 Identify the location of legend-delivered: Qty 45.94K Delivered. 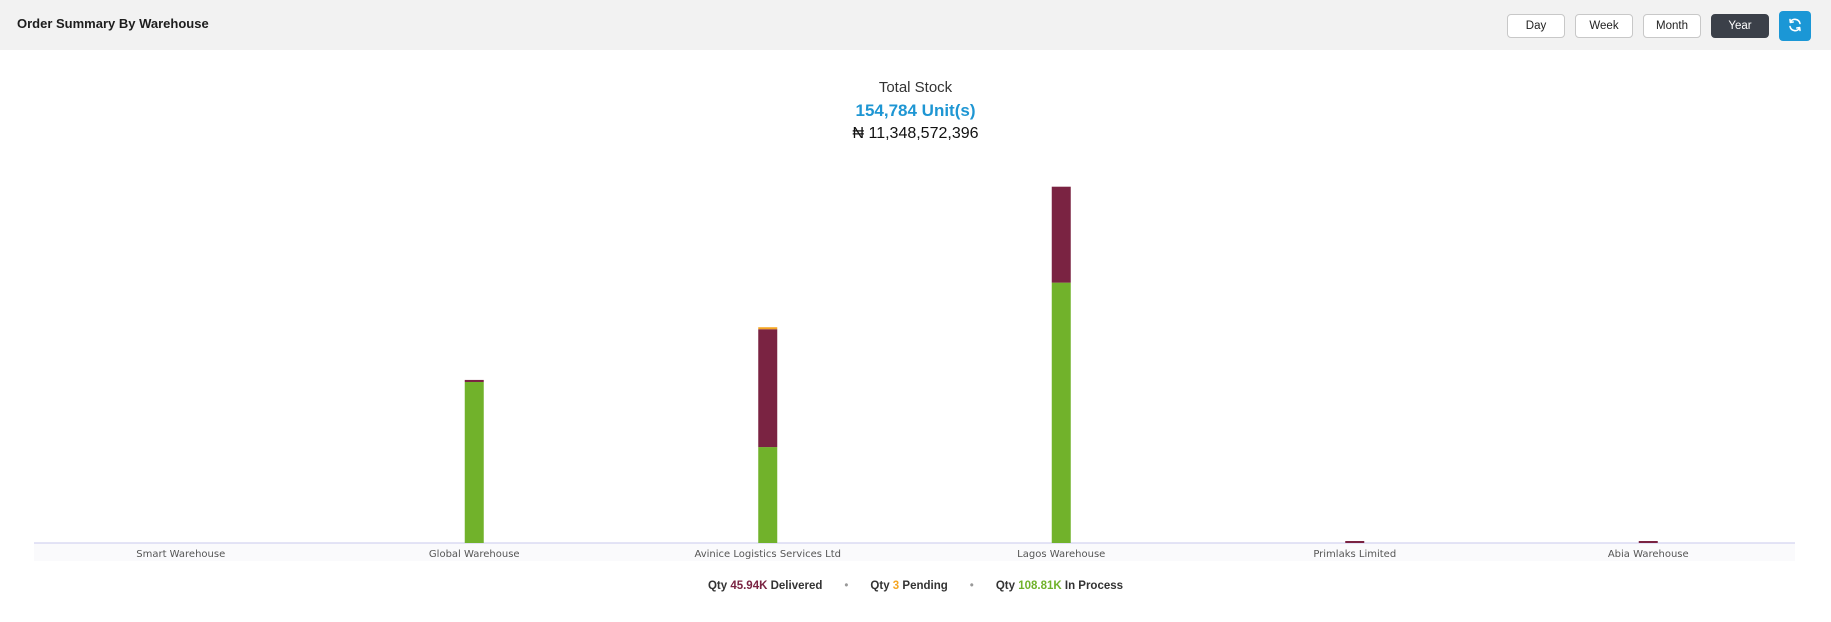
(765, 586).